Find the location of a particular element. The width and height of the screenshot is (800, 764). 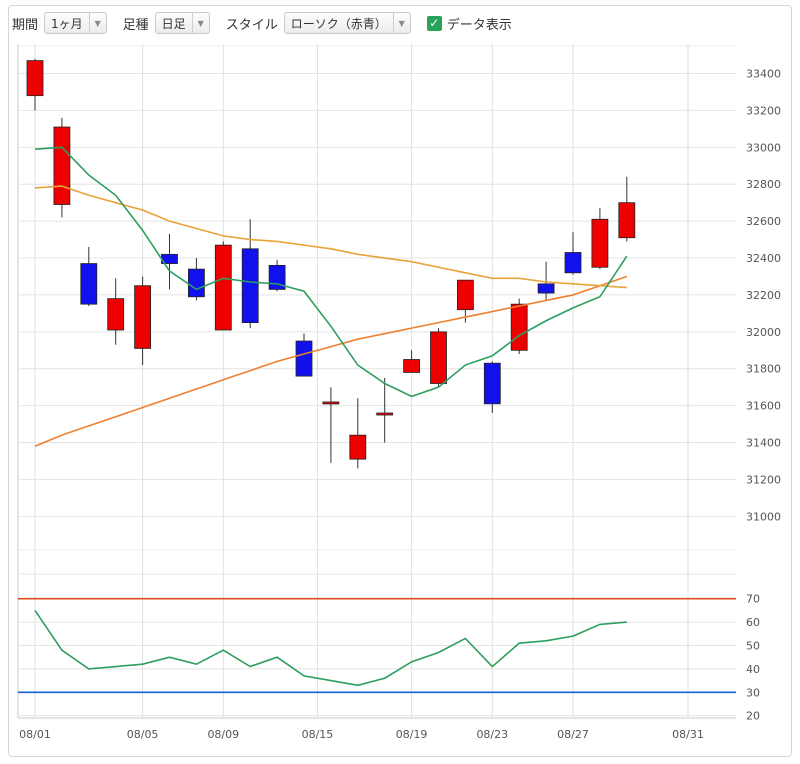

y-tick-label: 32400 is located at coordinates (763, 258).